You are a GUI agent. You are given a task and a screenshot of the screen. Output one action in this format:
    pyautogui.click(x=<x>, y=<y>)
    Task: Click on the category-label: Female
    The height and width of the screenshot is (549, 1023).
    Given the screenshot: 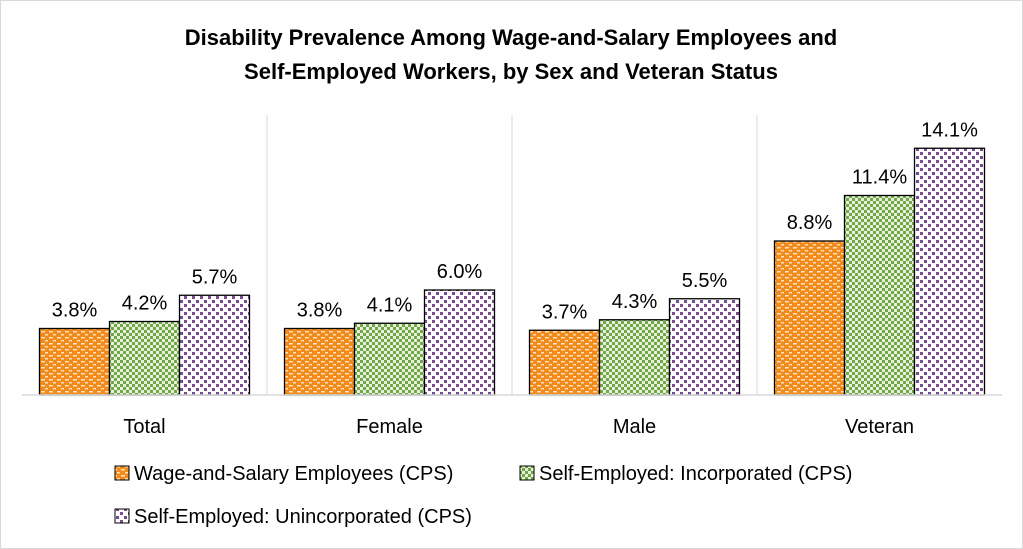 What is the action you would take?
    pyautogui.click(x=389, y=427)
    